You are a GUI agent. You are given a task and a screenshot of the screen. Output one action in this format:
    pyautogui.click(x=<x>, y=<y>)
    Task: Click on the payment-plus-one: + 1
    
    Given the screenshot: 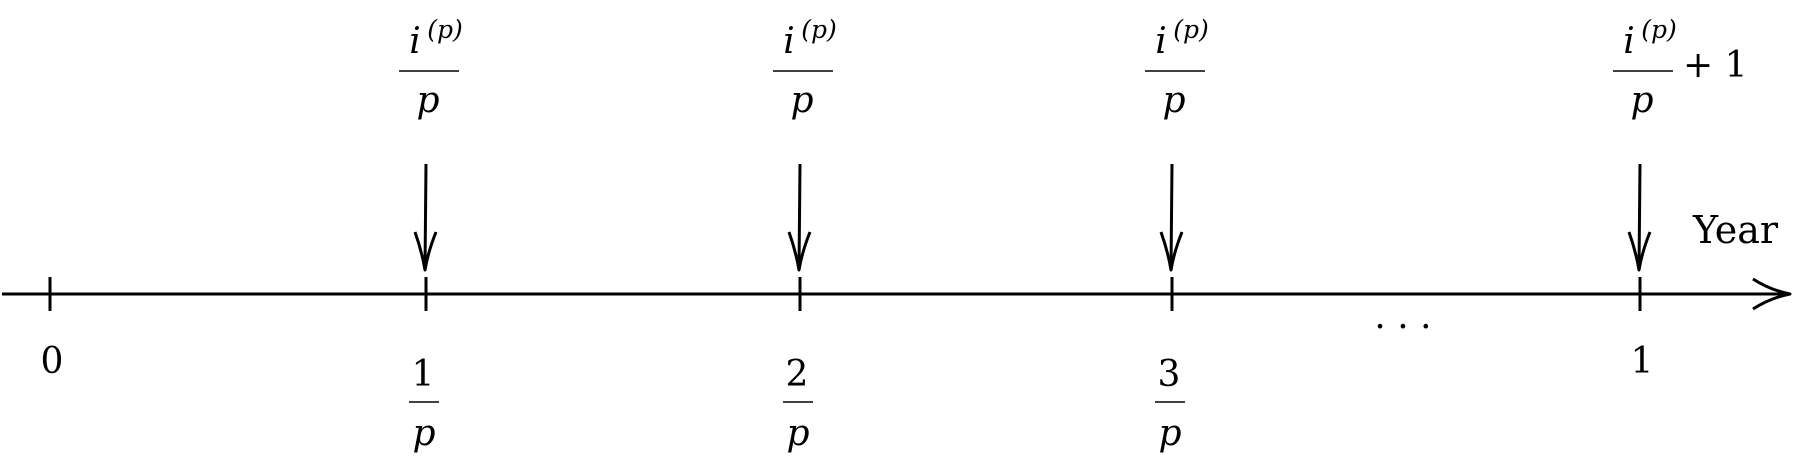 What is the action you would take?
    pyautogui.click(x=1715, y=65)
    